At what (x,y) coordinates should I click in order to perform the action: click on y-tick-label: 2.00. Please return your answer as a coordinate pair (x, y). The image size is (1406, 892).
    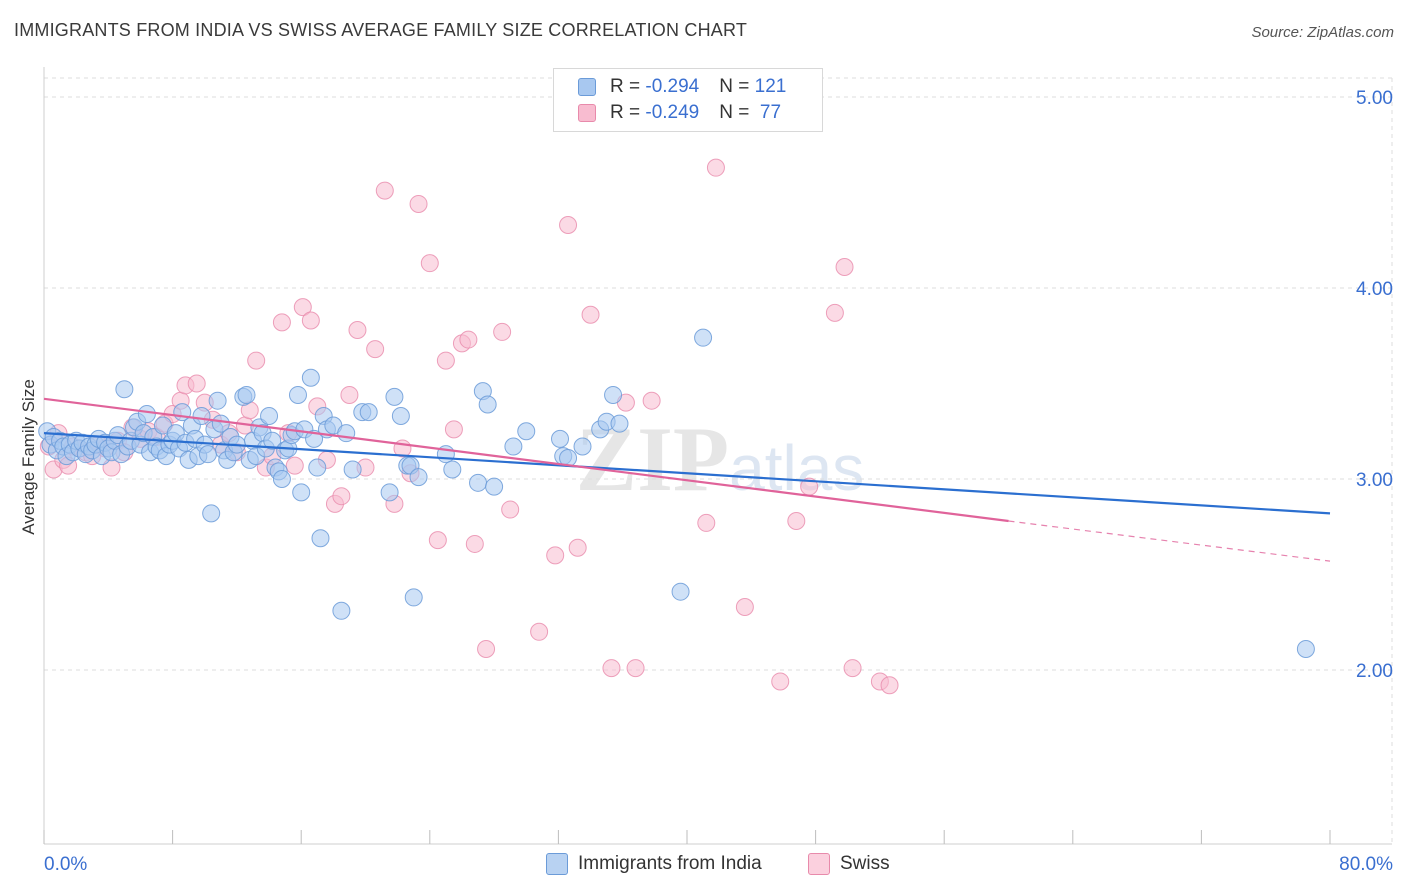
    Looking at the image, I should click on (1374, 671).